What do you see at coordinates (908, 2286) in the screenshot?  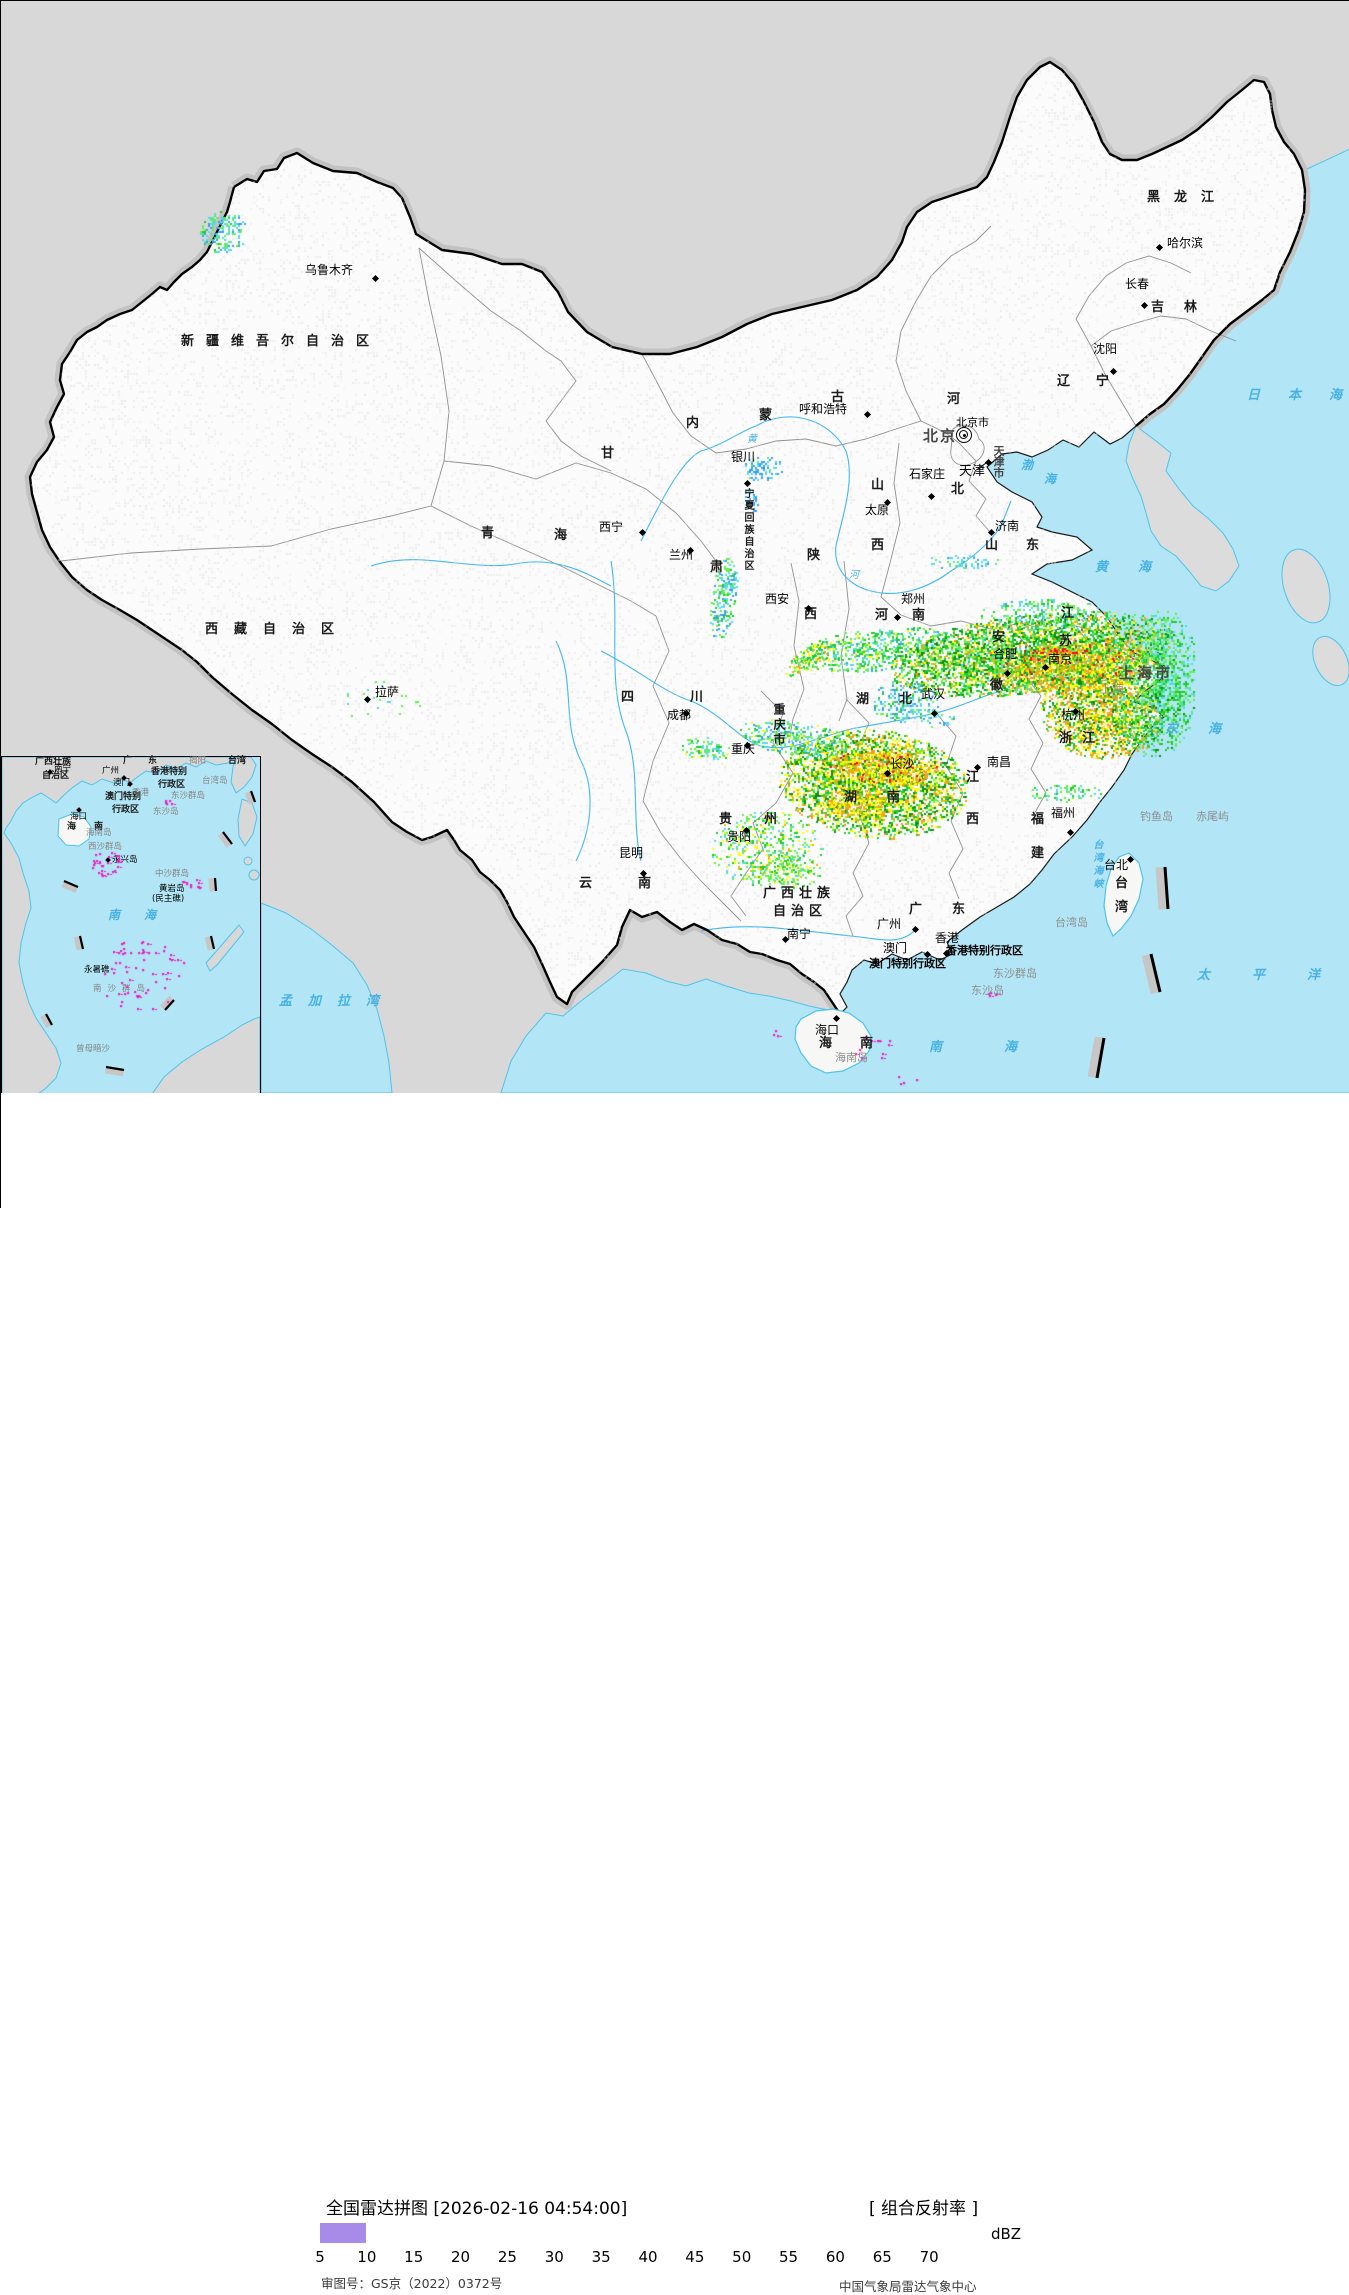 I see `agency-name: 中国气象局雷达气象中心` at bounding box center [908, 2286].